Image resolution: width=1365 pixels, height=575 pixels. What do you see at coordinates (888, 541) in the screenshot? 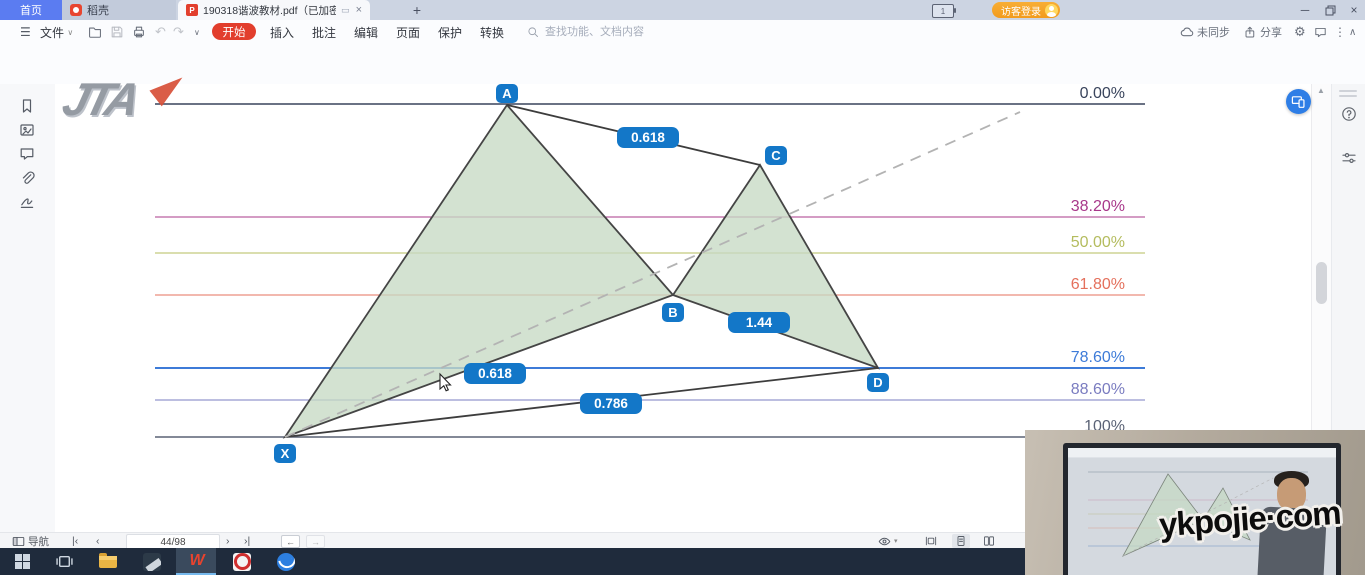
I see `view-eye-button: ▾` at bounding box center [888, 541].